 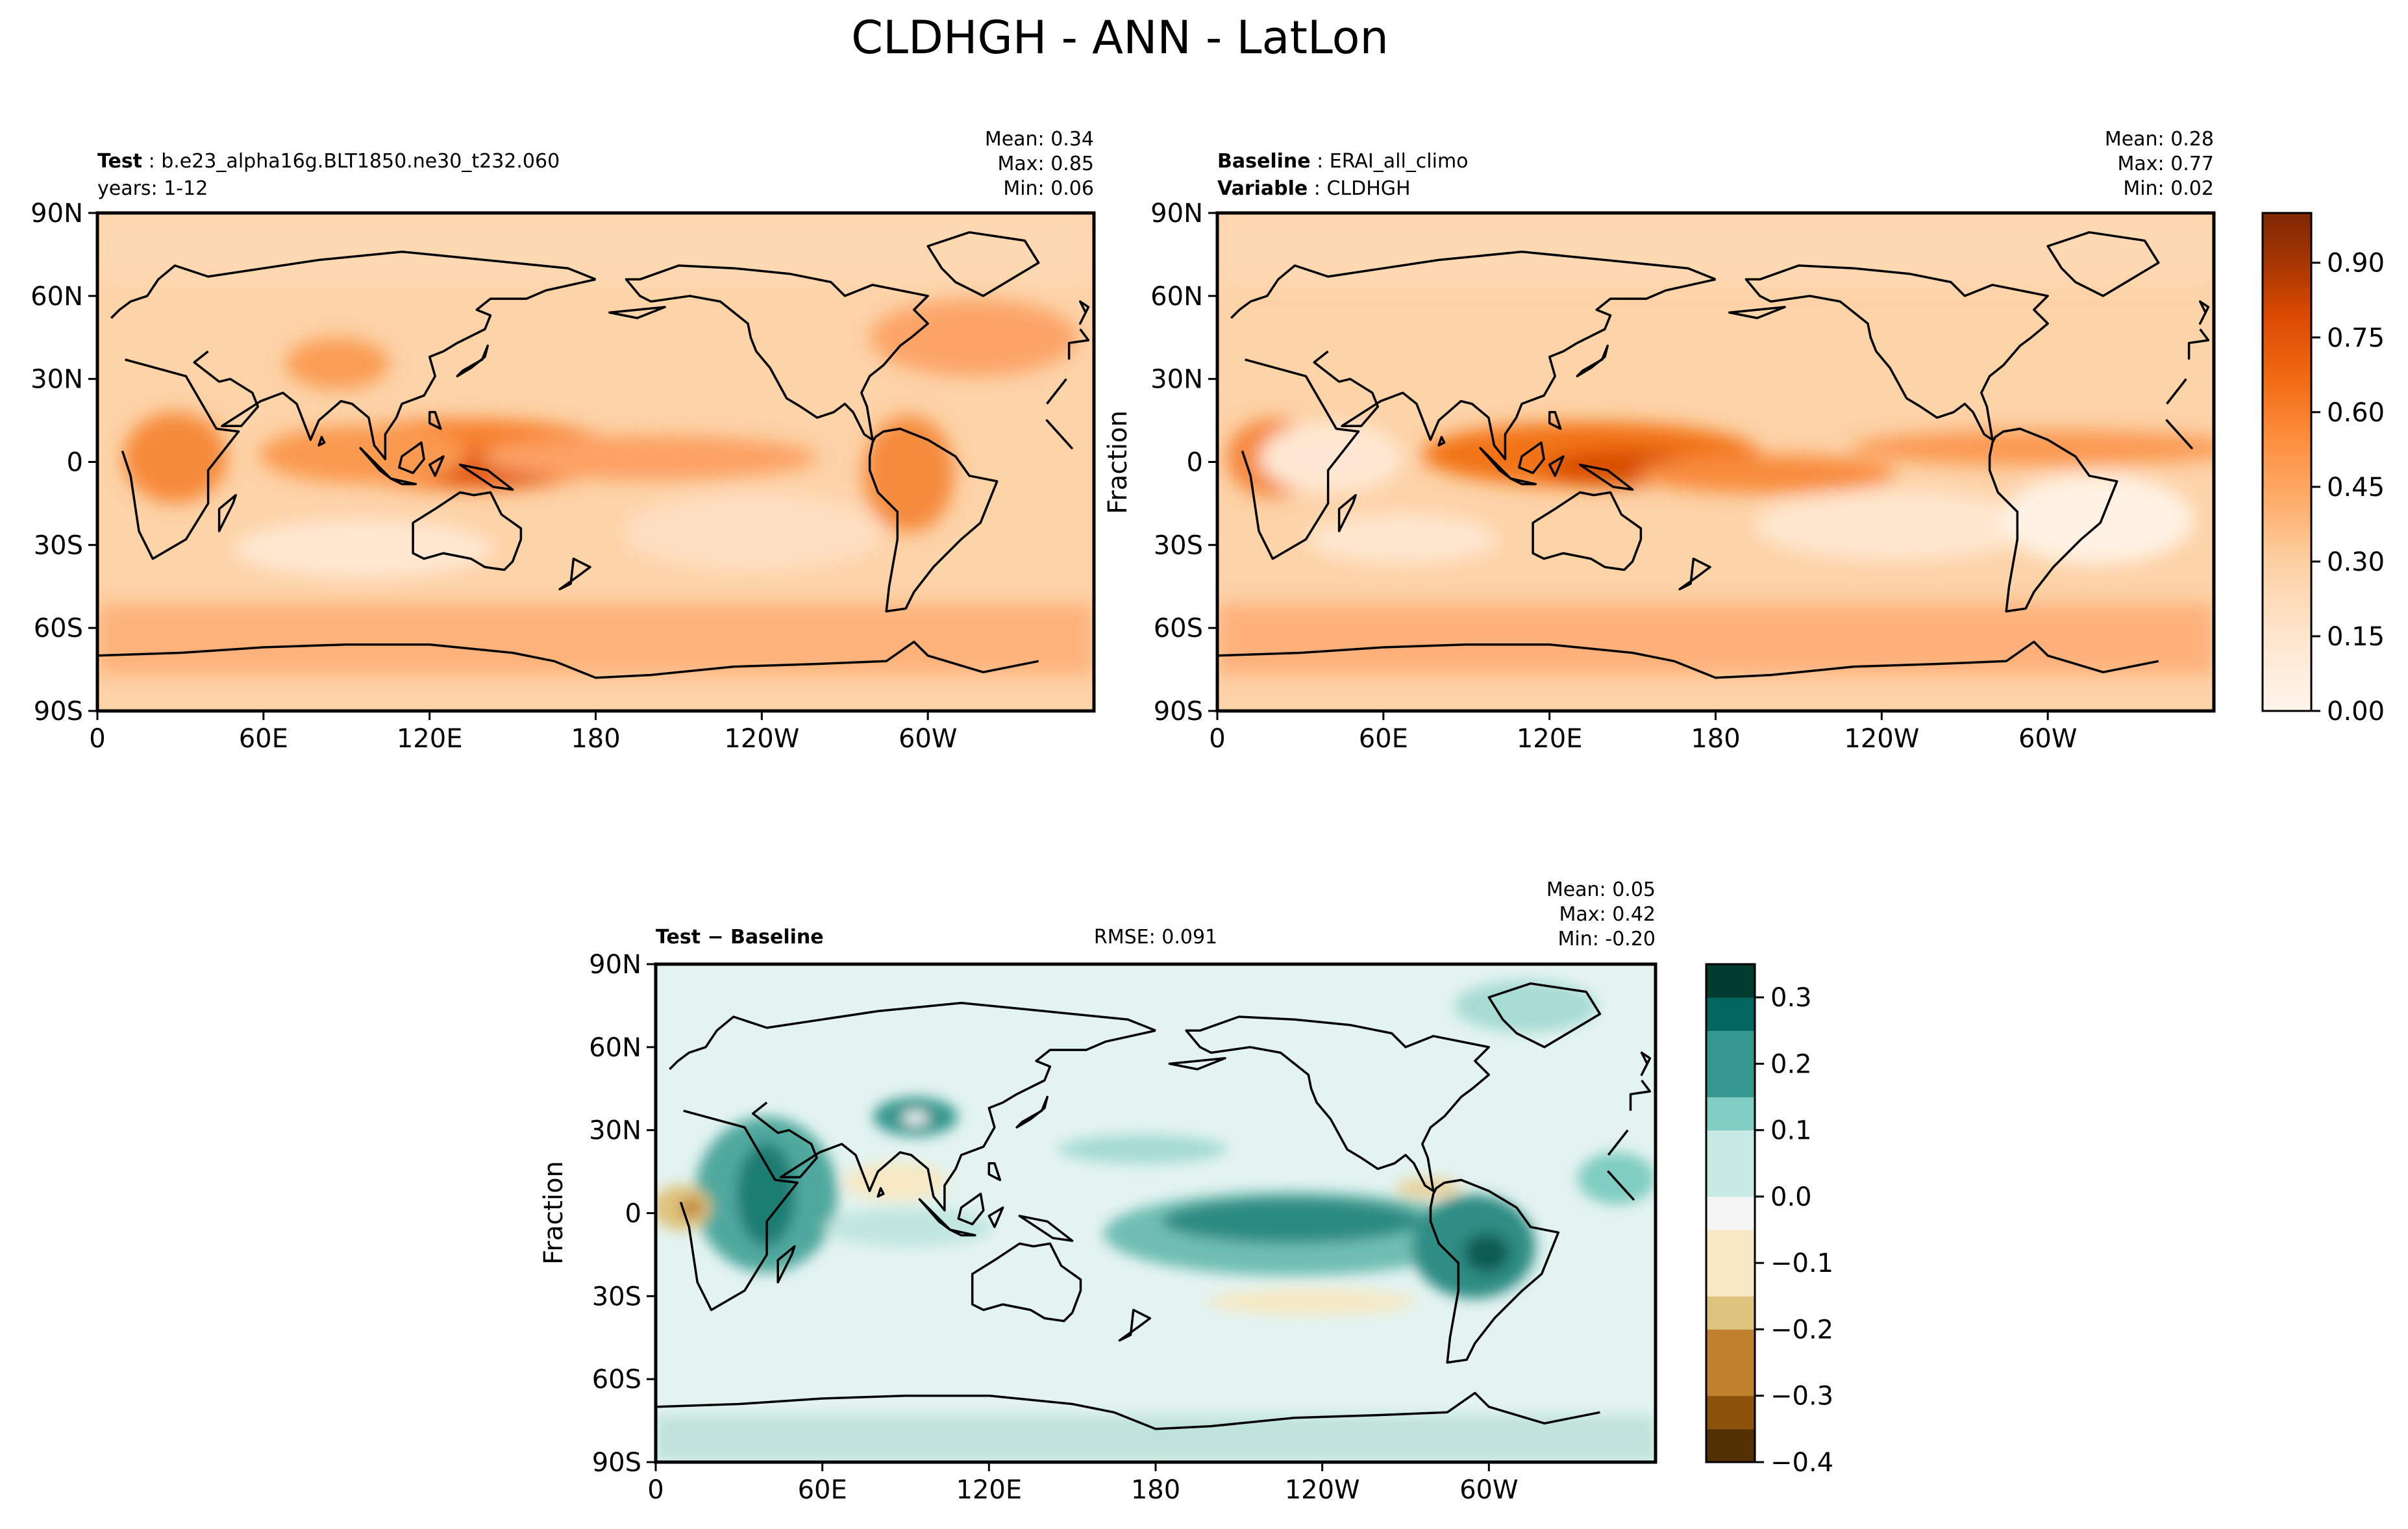 What do you see at coordinates (2356, 264) in the screenshot?
I see `colorbar-tick-label: 0.90` at bounding box center [2356, 264].